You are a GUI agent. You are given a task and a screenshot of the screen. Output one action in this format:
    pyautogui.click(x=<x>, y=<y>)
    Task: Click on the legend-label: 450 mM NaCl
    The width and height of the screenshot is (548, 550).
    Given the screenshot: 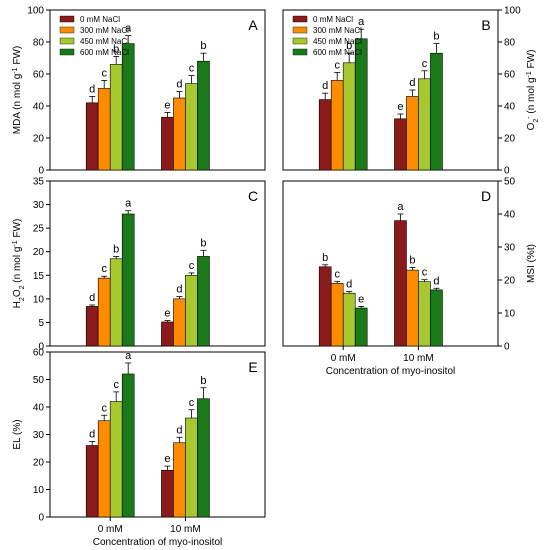 What is the action you would take?
    pyautogui.click(x=104, y=41)
    